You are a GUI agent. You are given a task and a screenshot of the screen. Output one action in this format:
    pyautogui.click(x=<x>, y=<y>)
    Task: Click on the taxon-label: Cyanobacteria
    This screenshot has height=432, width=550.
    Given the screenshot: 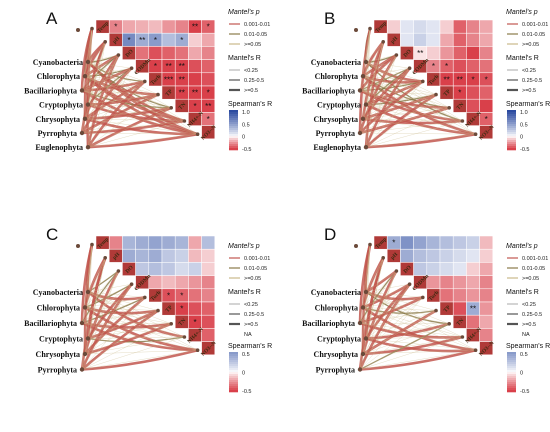 What is the action you would take?
    pyautogui.click(x=58, y=292)
    